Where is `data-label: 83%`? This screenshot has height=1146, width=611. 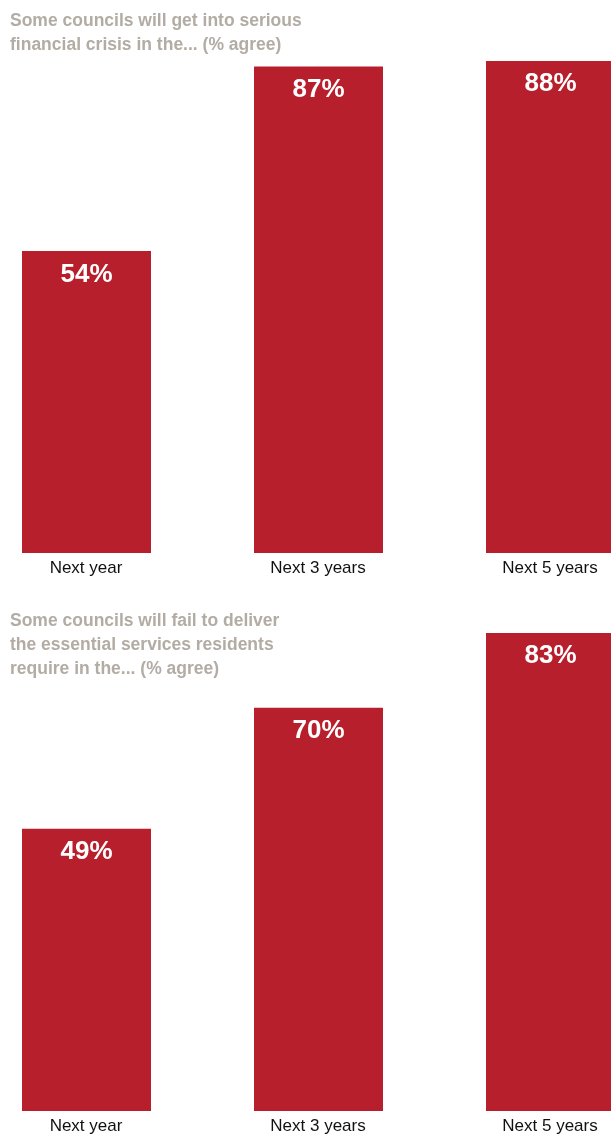
data-label: 83% is located at coordinates (550, 654).